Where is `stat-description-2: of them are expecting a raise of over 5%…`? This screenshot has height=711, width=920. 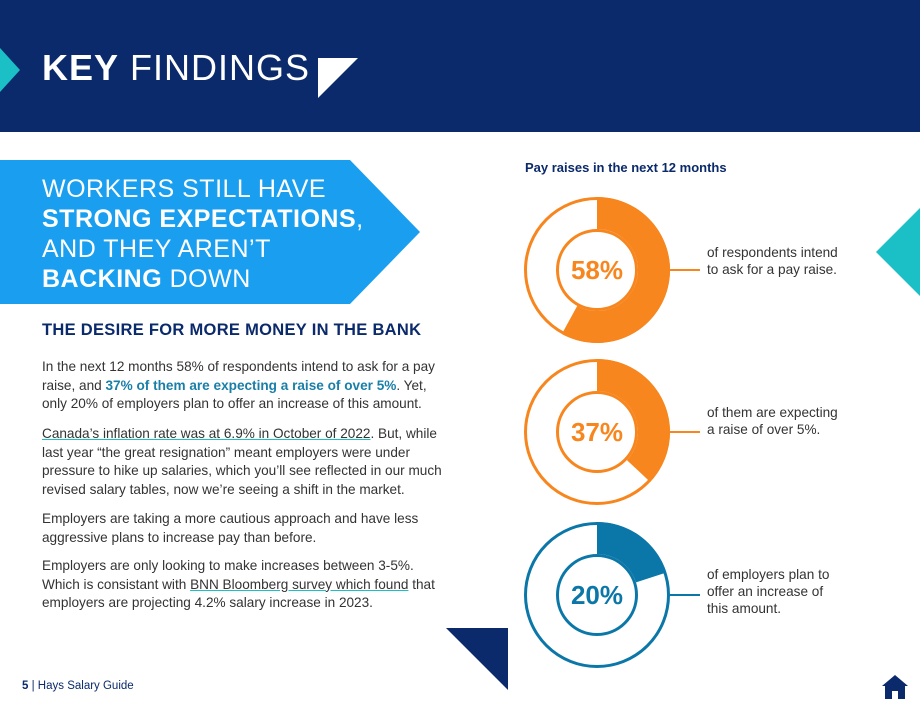 stat-description-2: of them are expecting a raise of over 5%… is located at coordinates (772, 421).